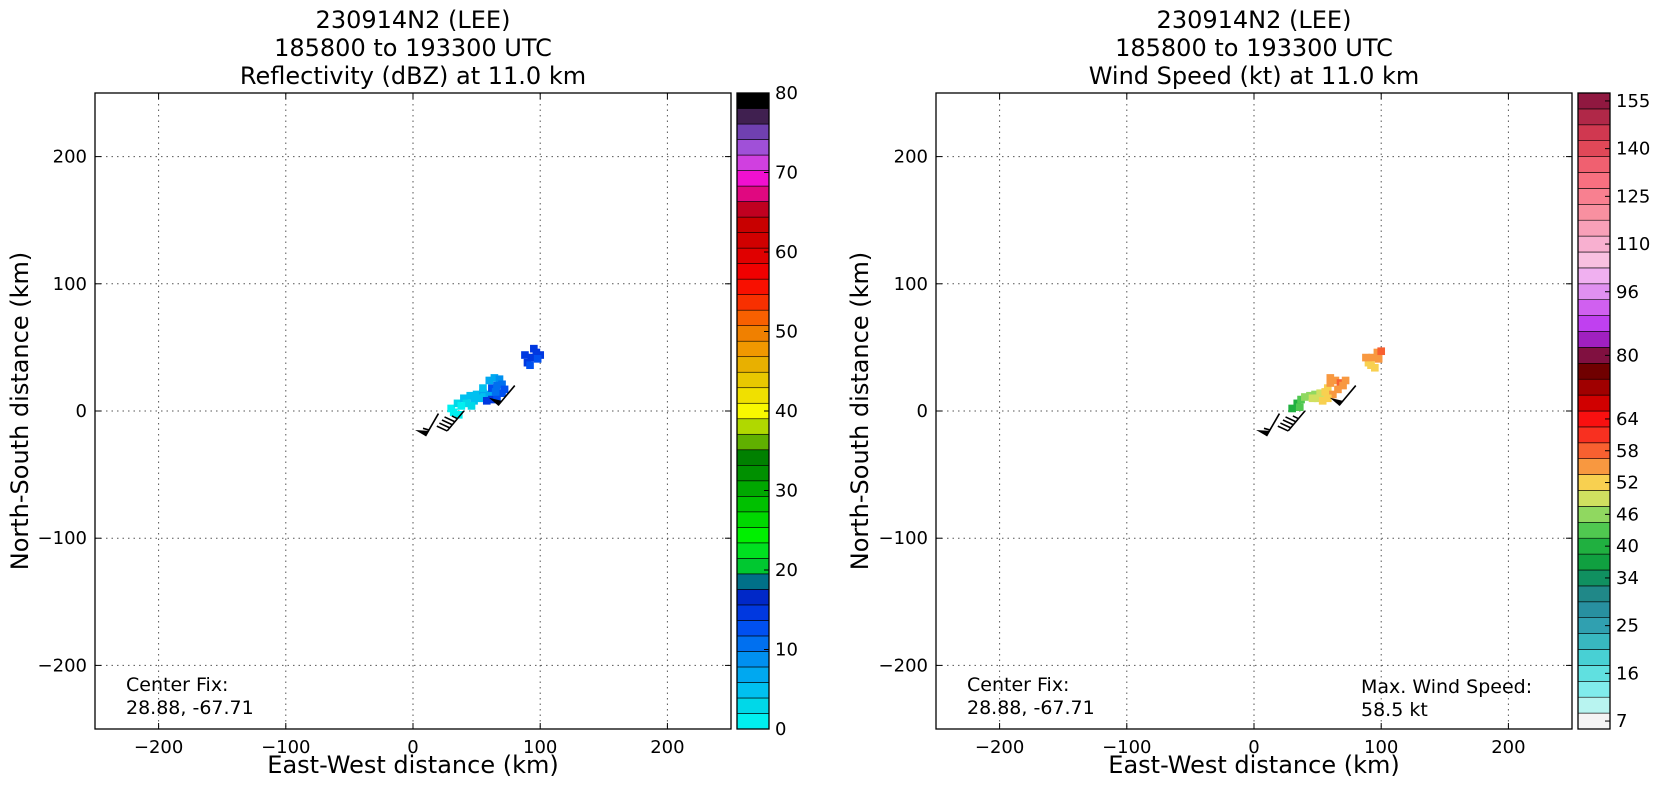 Image resolution: width=1655 pixels, height=787 pixels. I want to click on wind-colorbar-tick-label: 16, so click(1627, 673).